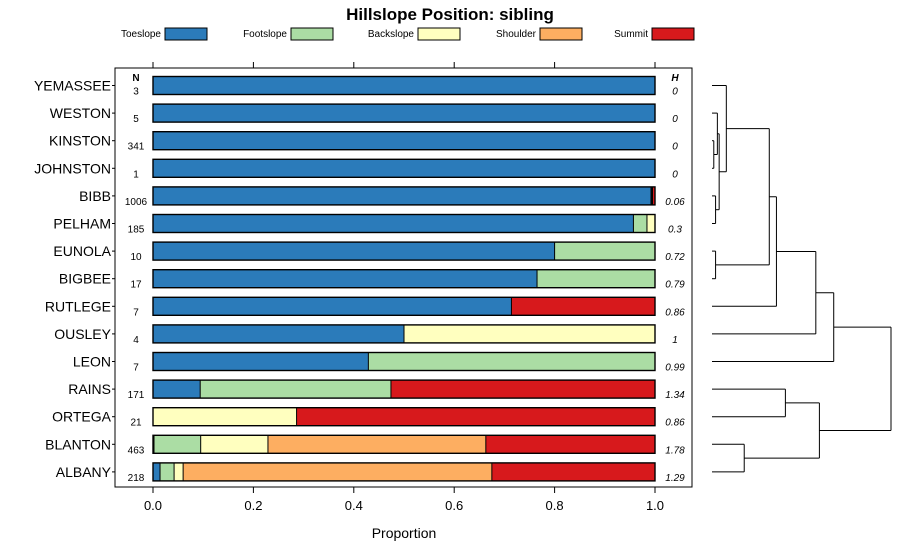 Image resolution: width=900 pixels, height=560 pixels. Describe the element at coordinates (95, 196) in the screenshot. I see `category-label-bibb: BIBB` at that location.